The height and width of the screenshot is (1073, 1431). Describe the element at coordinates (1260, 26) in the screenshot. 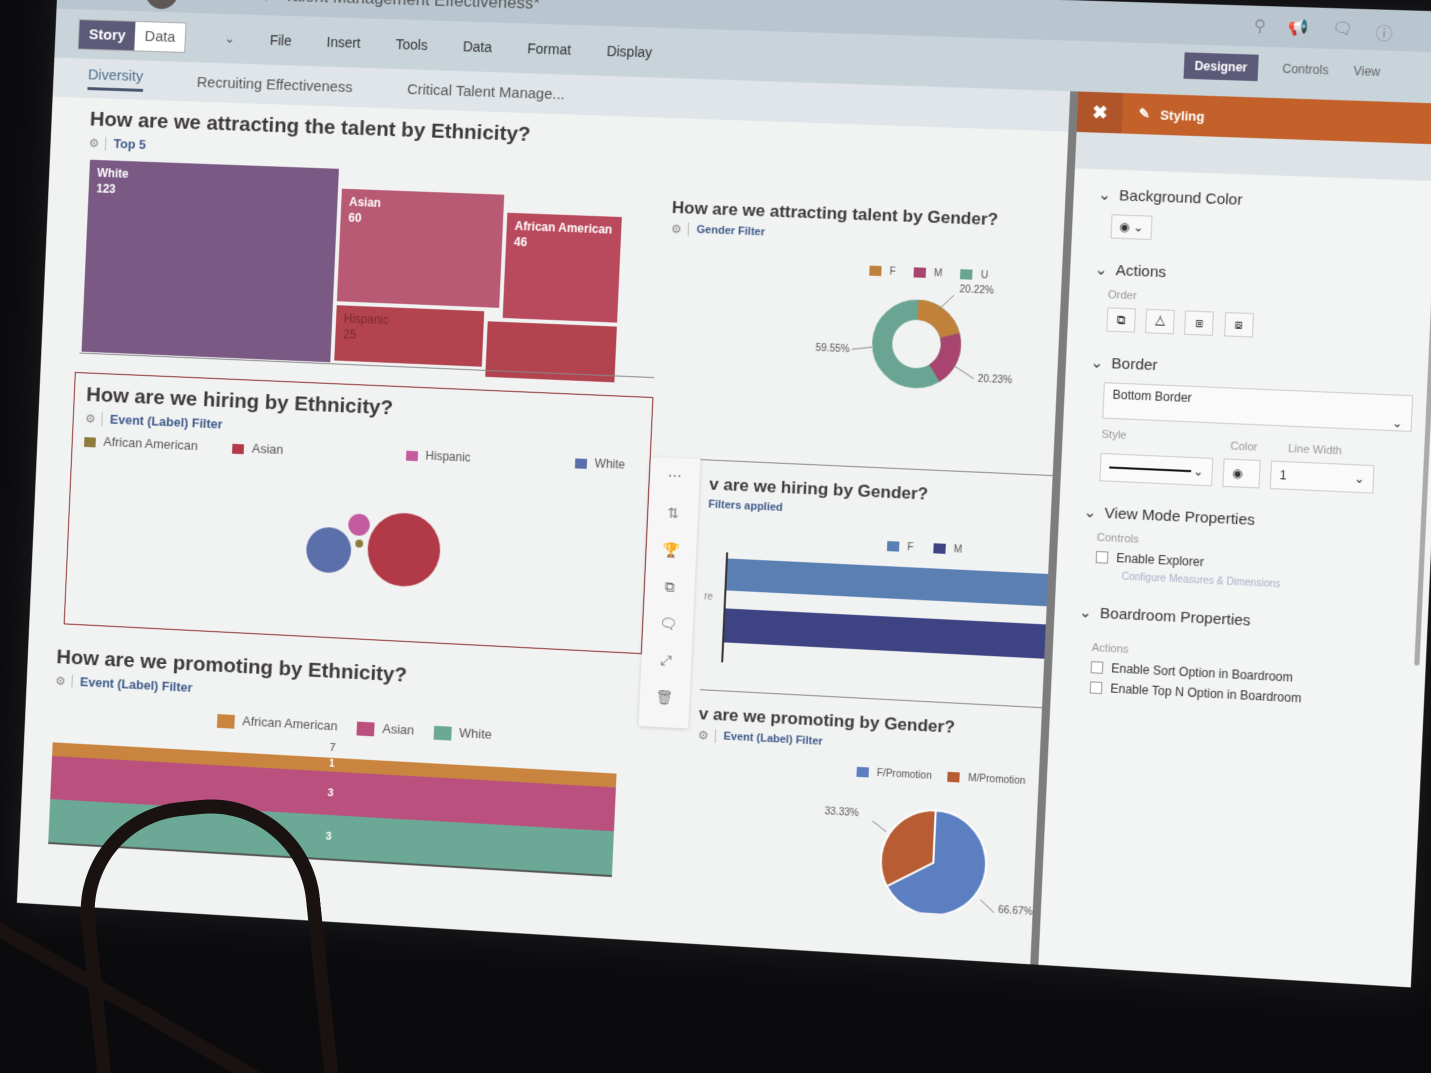

I see `search-icon: ⚲` at that location.